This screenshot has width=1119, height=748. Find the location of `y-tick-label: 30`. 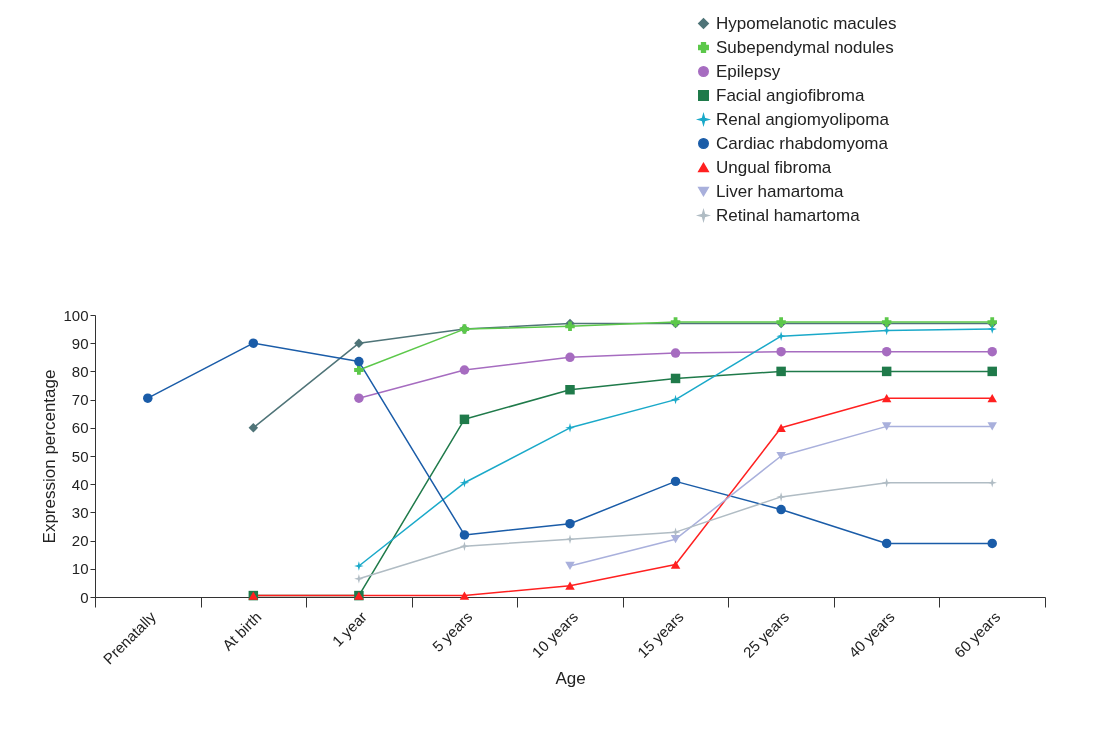

y-tick-label: 30 is located at coordinates (80, 512).